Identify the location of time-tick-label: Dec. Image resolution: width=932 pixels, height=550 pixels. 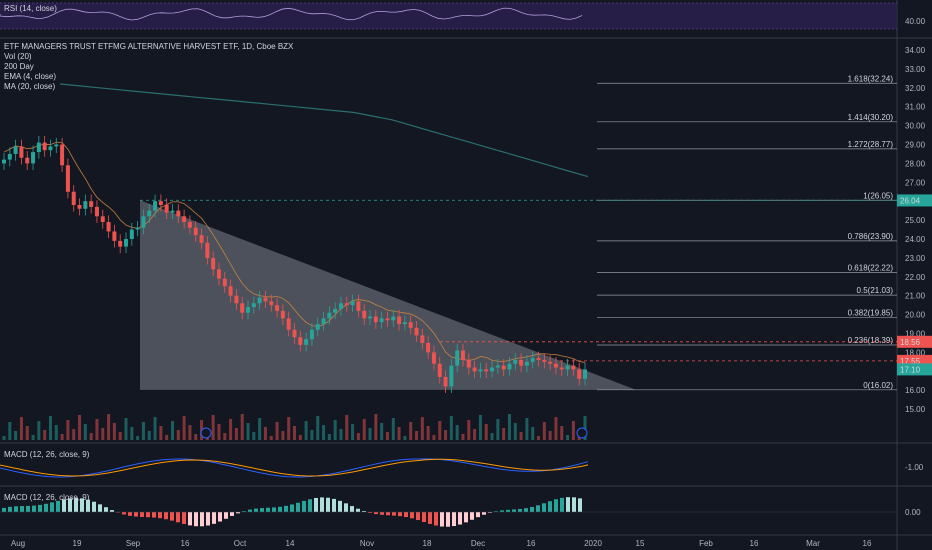
(478, 543).